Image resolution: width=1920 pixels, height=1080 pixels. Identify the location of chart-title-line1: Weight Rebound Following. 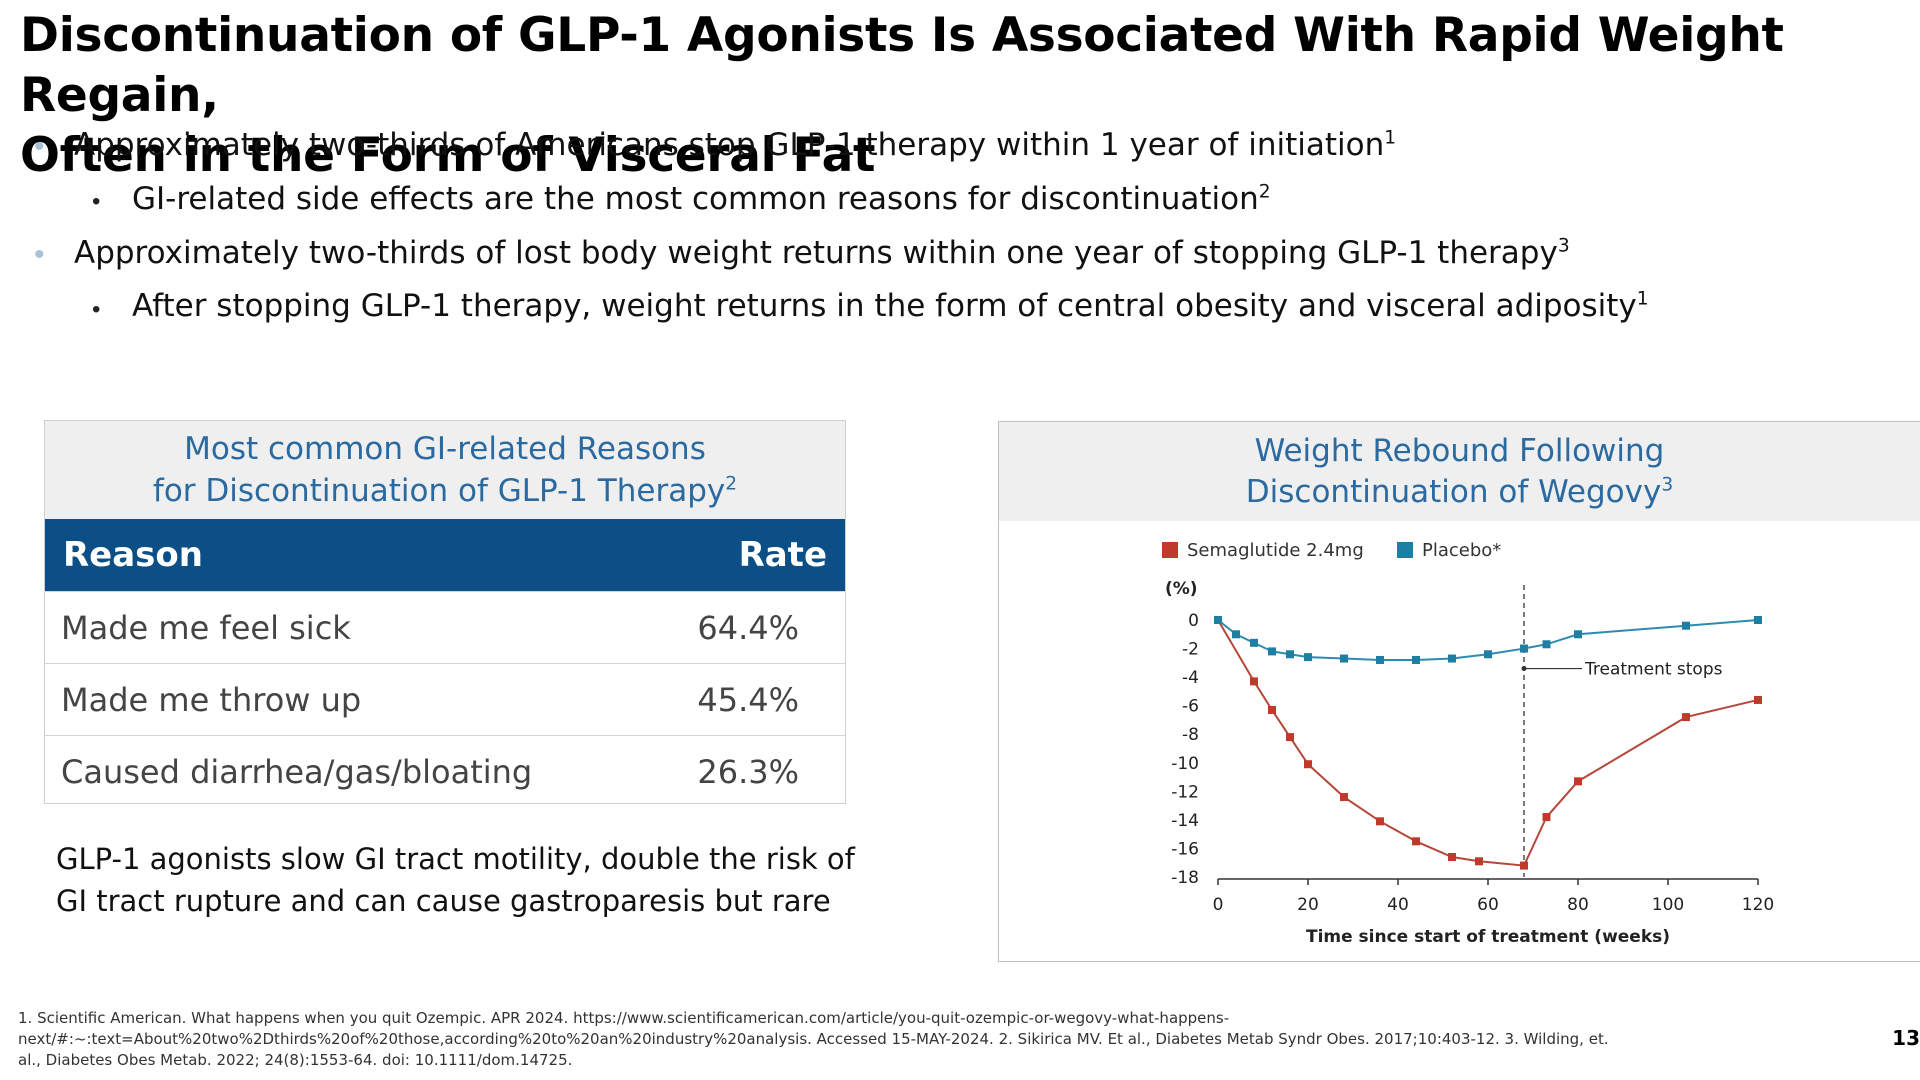
(1459, 450).